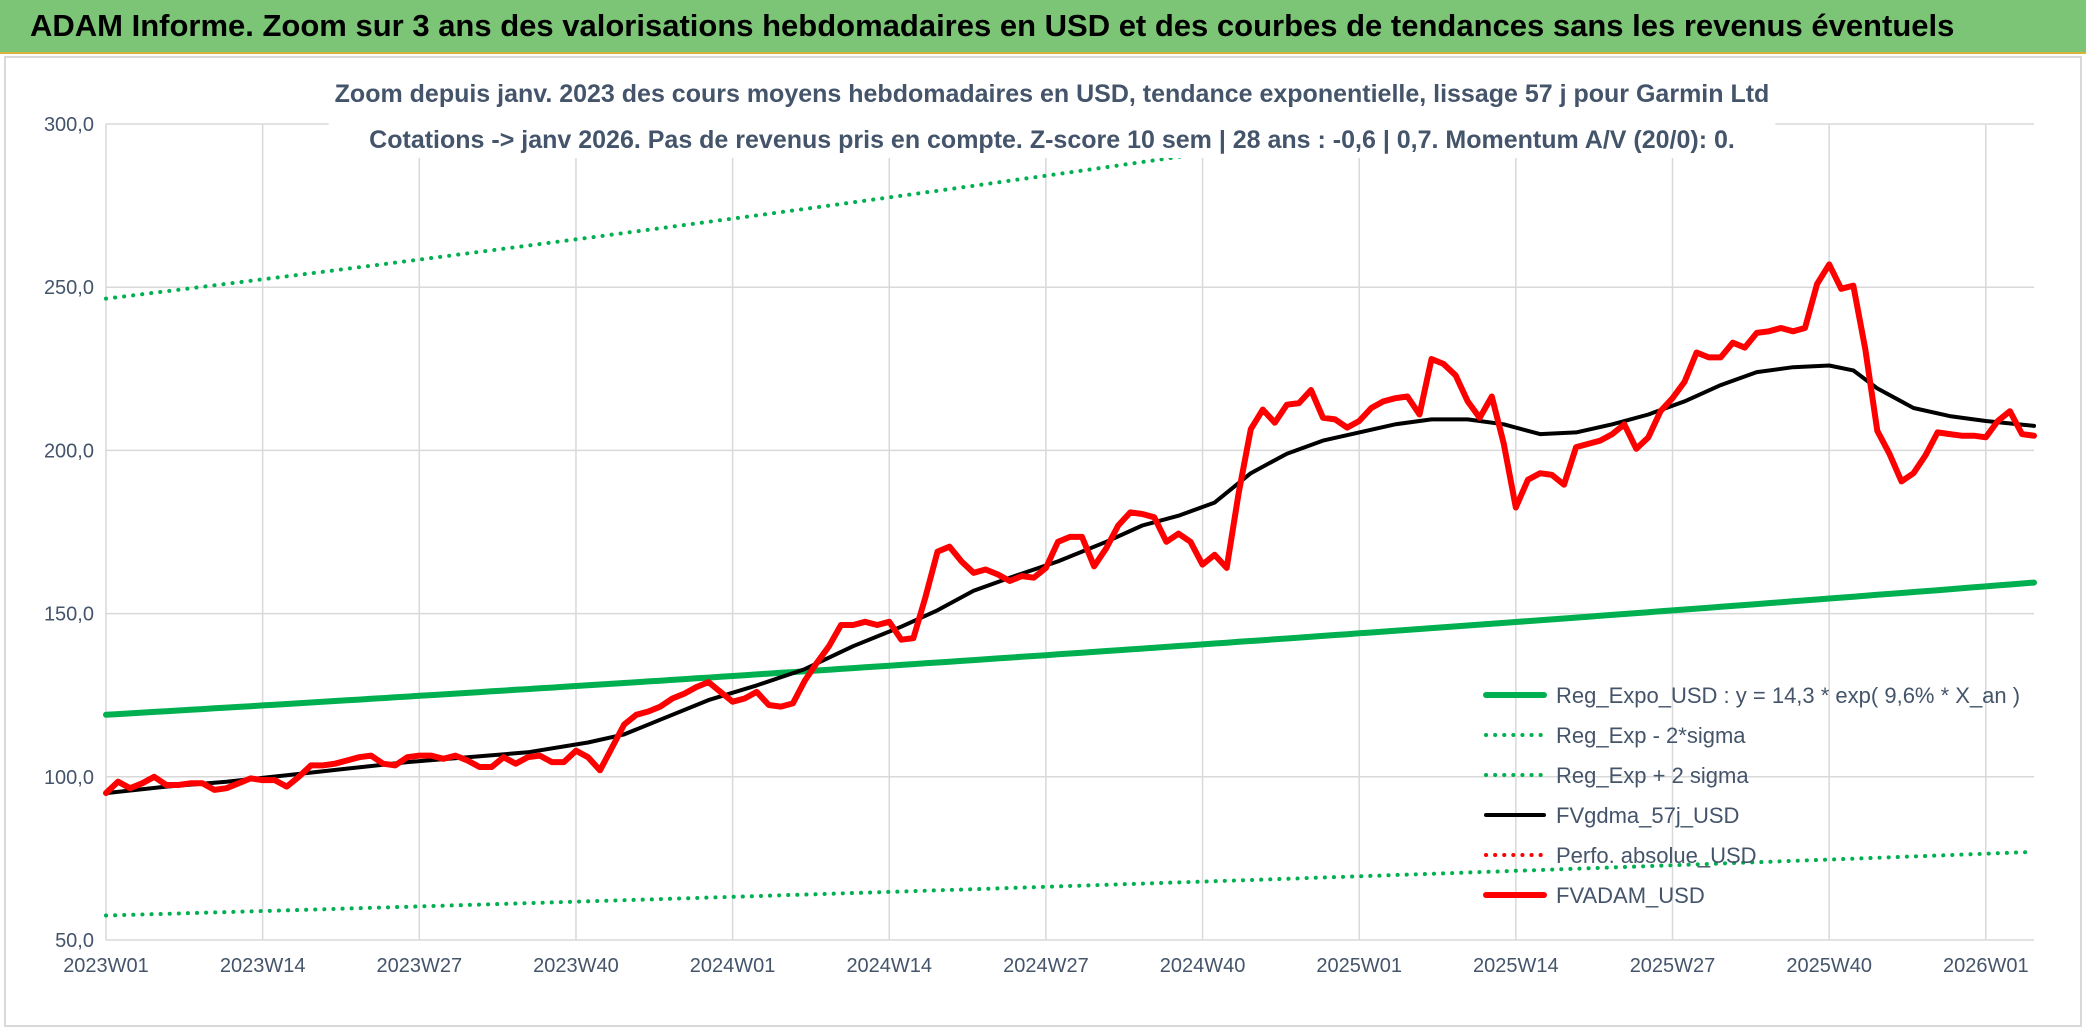 This screenshot has width=2086, height=1031. Describe the element at coordinates (1651, 735) in the screenshot. I see `legend-label: Reg_Exp - 2*sigma` at that location.